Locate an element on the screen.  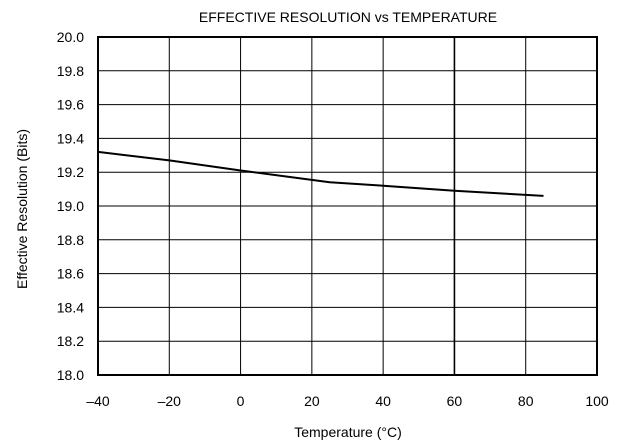
y-tick-label: 19.2 is located at coordinates (70, 172).